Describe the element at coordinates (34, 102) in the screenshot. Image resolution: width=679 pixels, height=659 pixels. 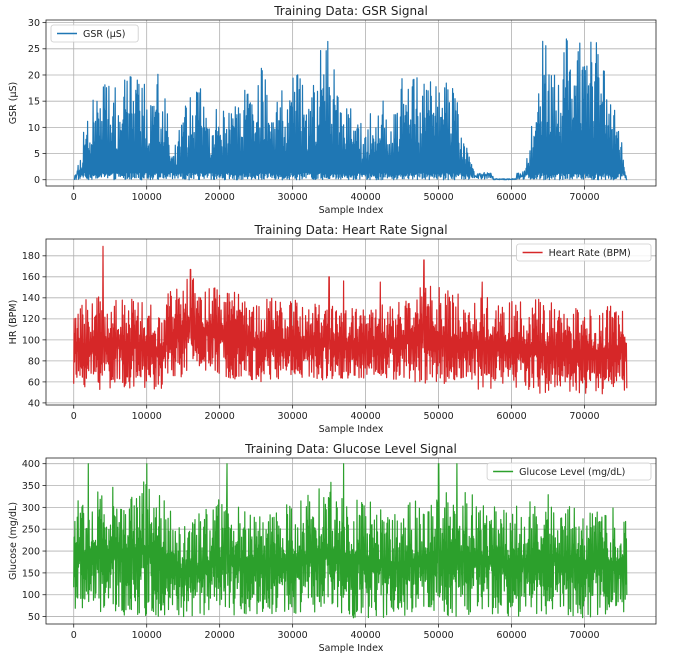
I see `y-tick-label: 15` at that location.